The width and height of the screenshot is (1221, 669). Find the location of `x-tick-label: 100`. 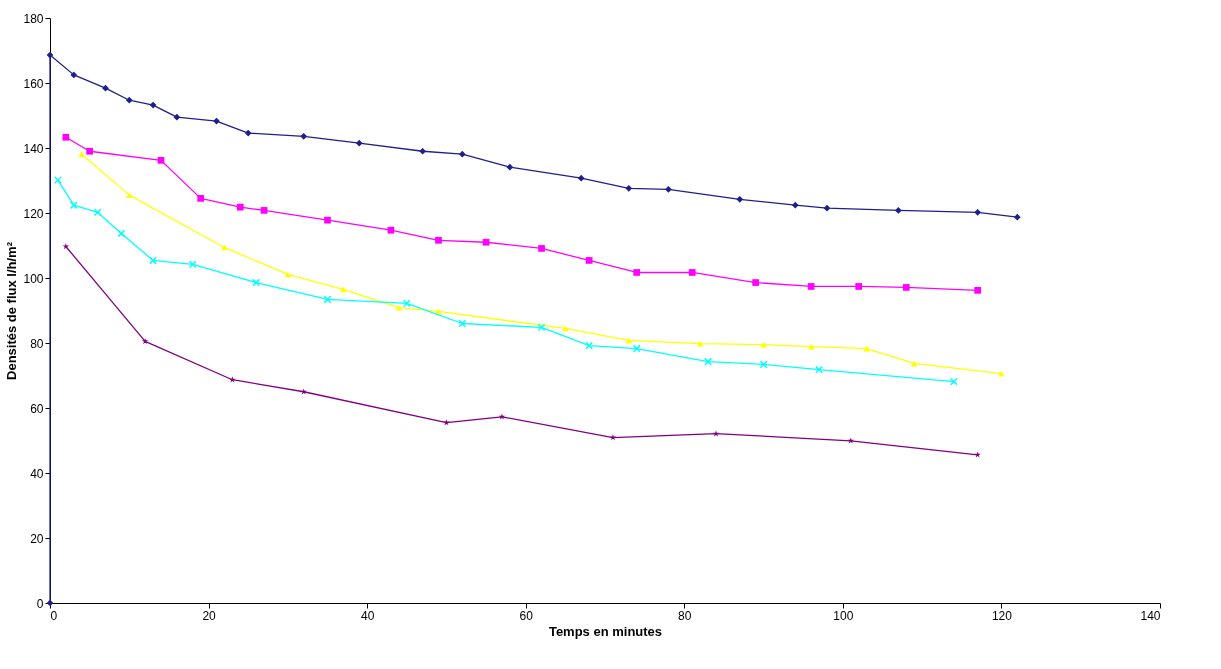

x-tick-label: 100 is located at coordinates (843, 615).